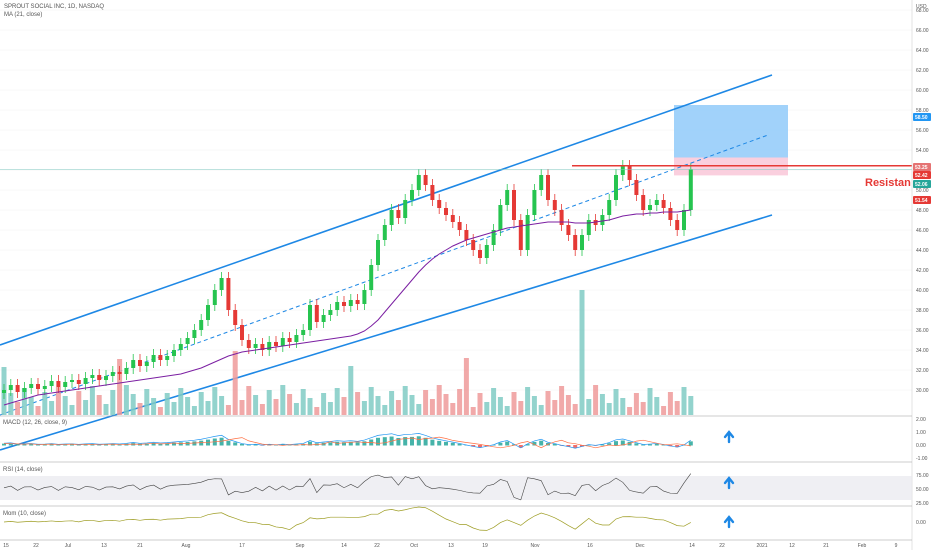 The image size is (932, 550). Describe the element at coordinates (922, 331) in the screenshot. I see `price-tick-label: 36.00` at that location.